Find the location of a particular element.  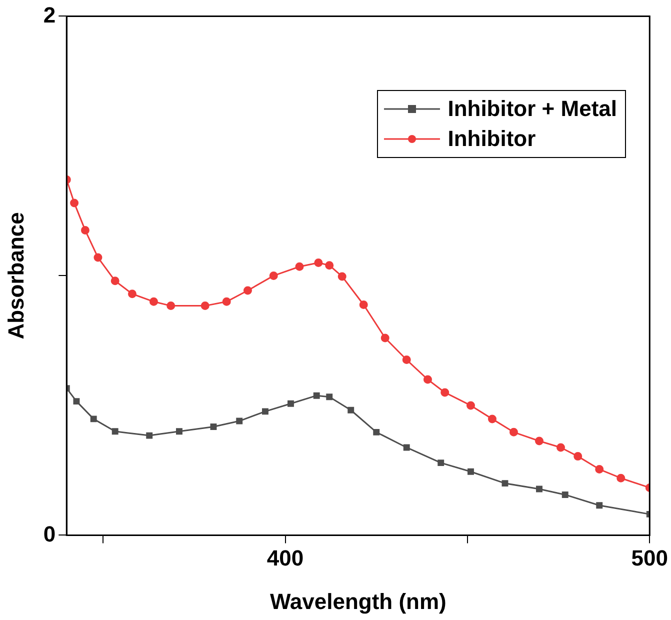

legend-label: Inhibitor + Metal is located at coordinates (532, 109).